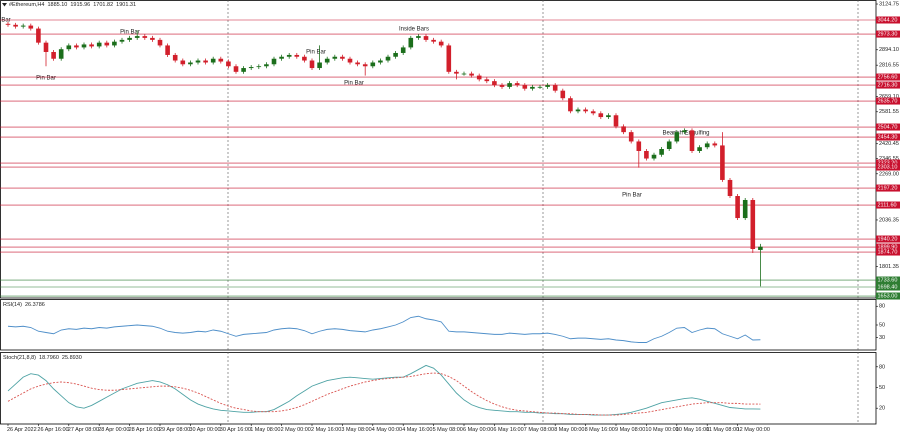 The width and height of the screenshot is (900, 433). Describe the element at coordinates (4, 5) in the screenshot. I see `menu-icon` at that location.